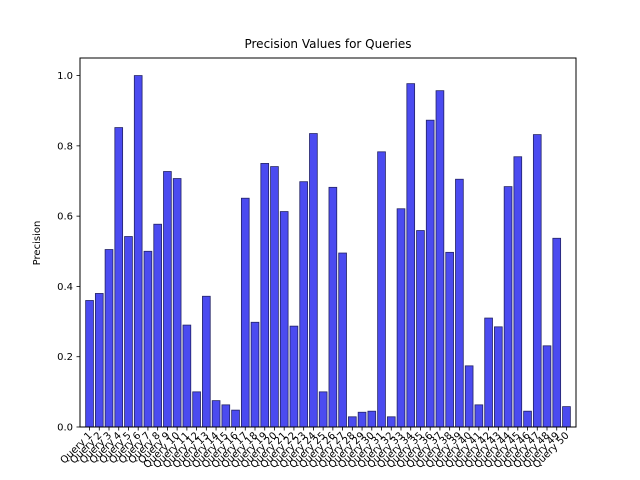 This screenshot has height=480, width=640. Describe the element at coordinates (327, 44) in the screenshot. I see `chart-title: Precision Values for Queries` at that location.